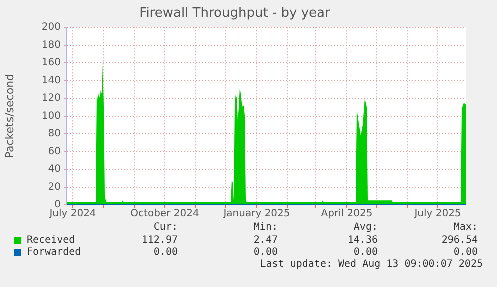 The width and height of the screenshot is (497, 287). Describe the element at coordinates (51, 28) in the screenshot. I see `y-tick-label: 200` at that location.